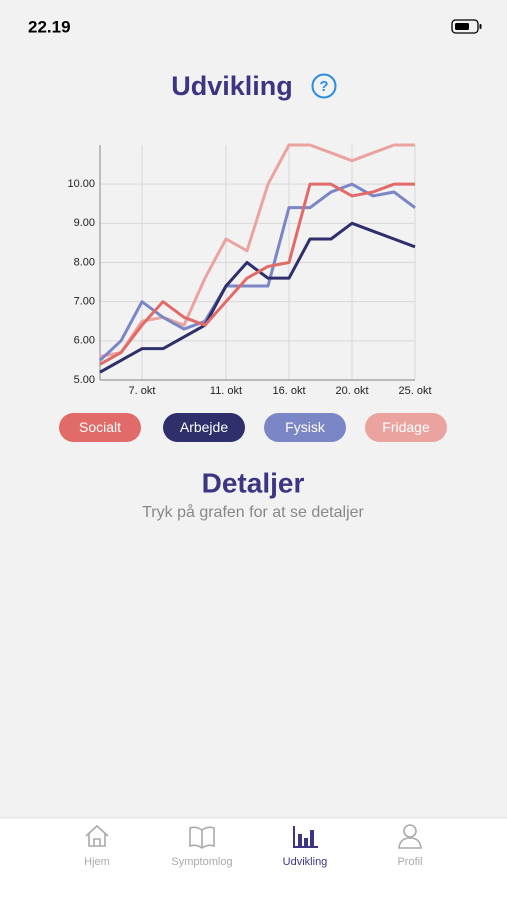 The width and height of the screenshot is (507, 900). I want to click on tab-label: Profil, so click(409, 862).